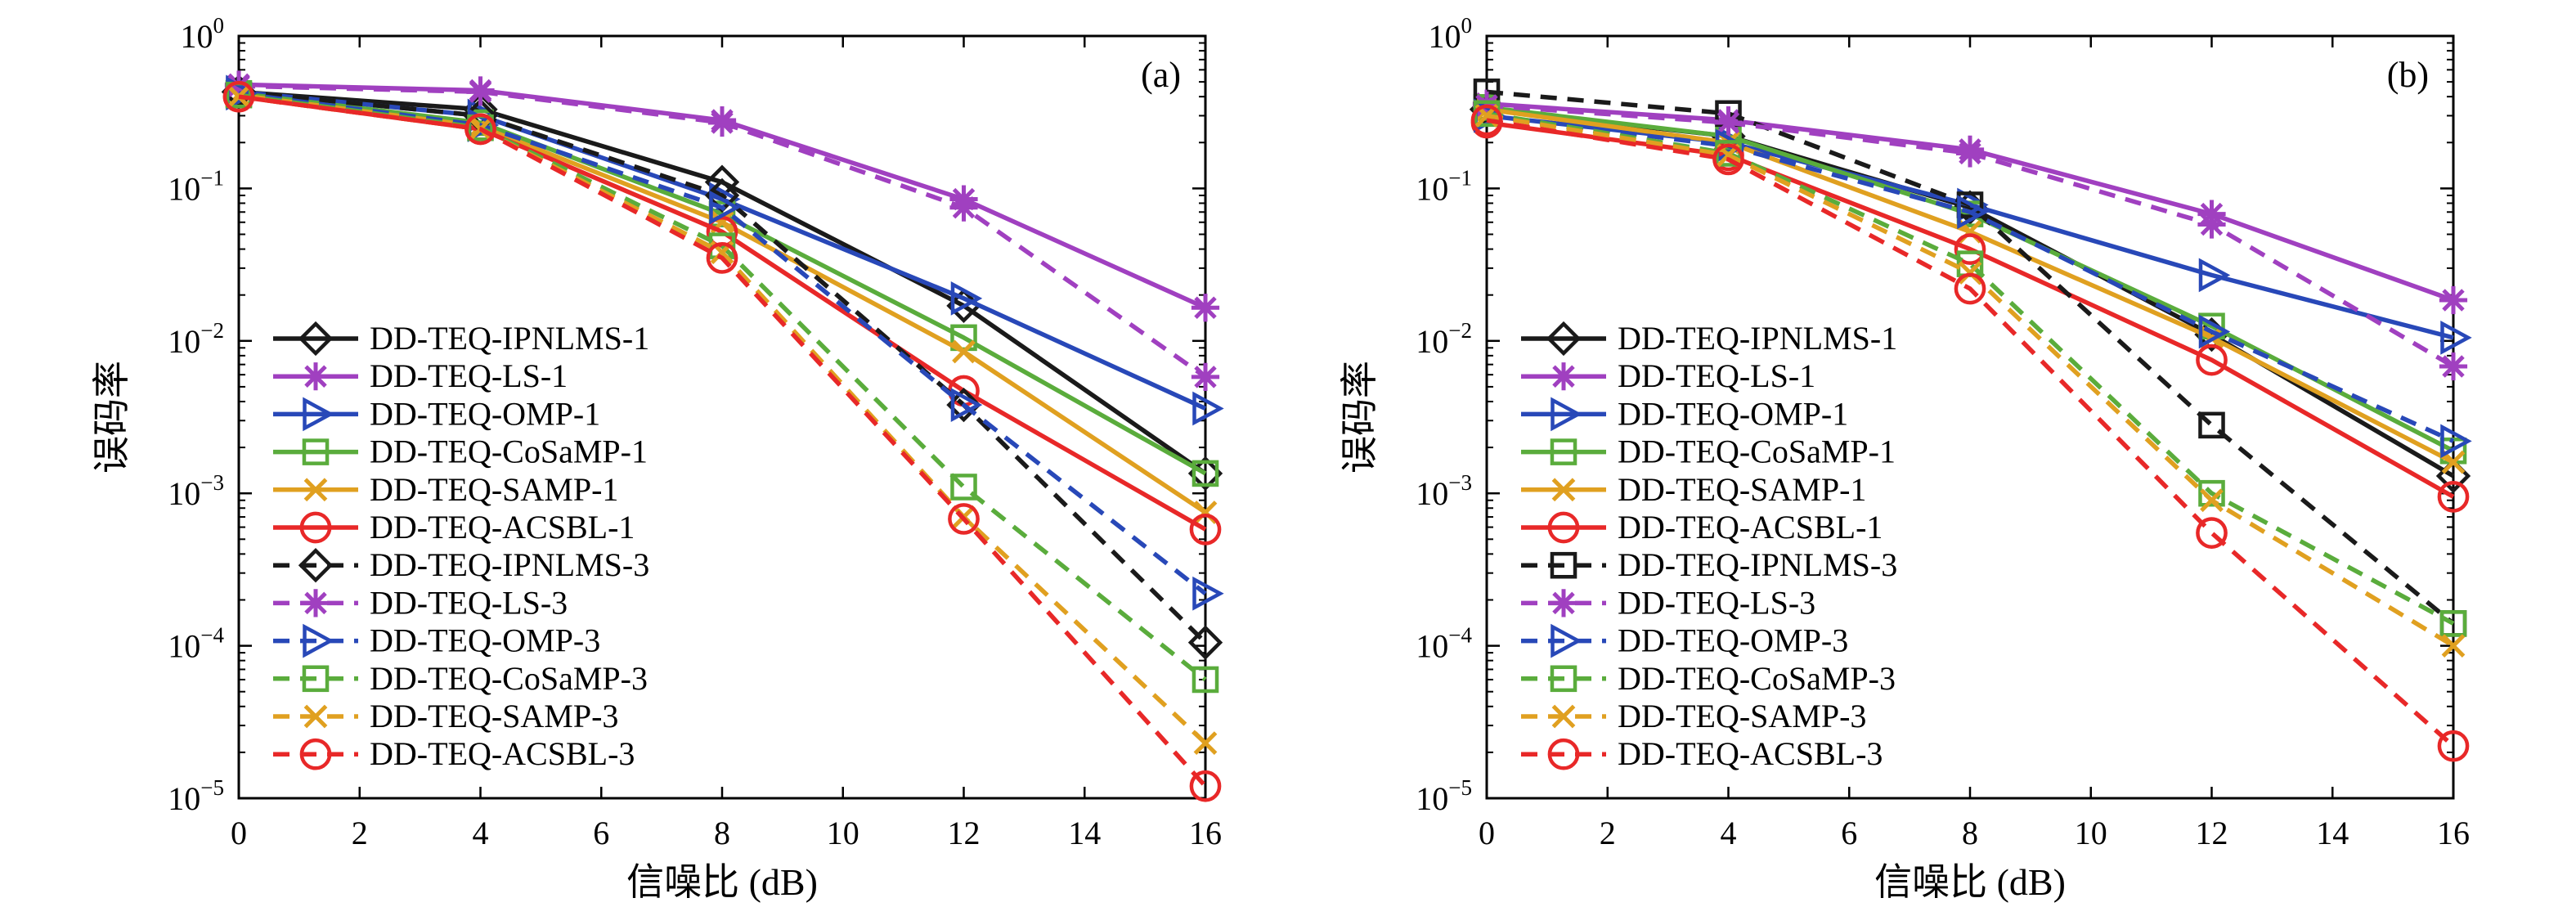 The height and width of the screenshot is (916, 2576). Describe the element at coordinates (196, 491) in the screenshot. I see `y-tick-label: 10⁻³` at that location.